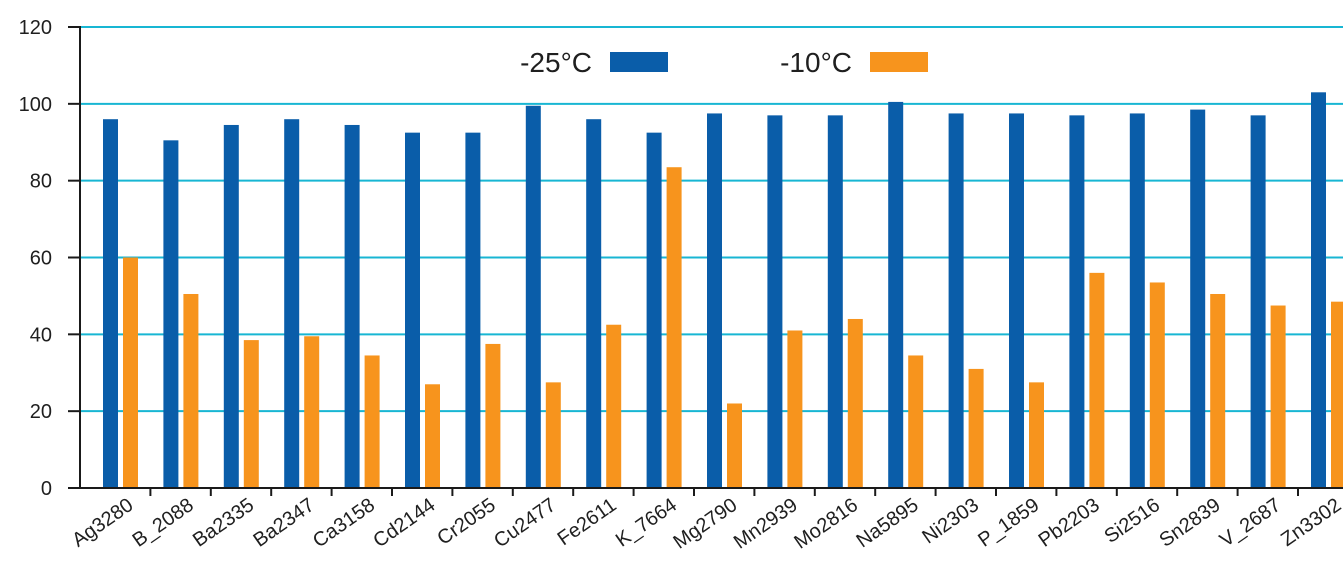  I want to click on x-tick-label: Ba2335, so click(223, 523).